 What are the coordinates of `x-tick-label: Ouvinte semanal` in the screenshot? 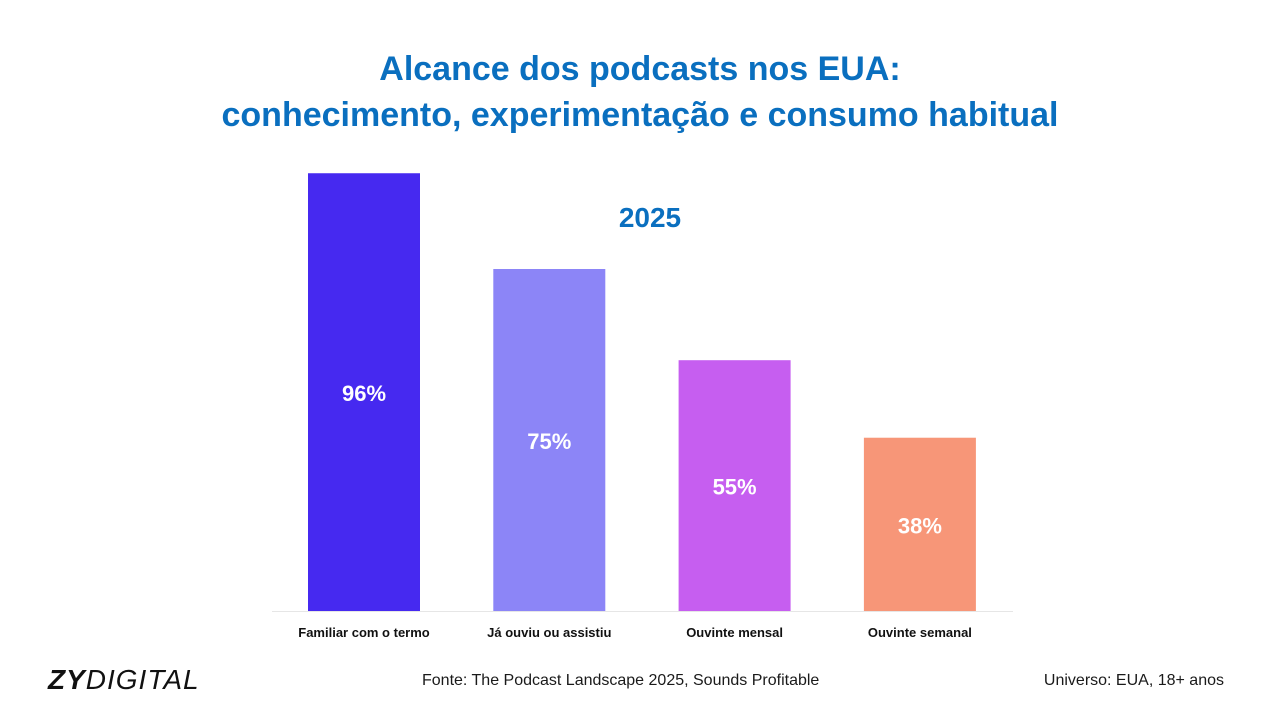 It's located at (920, 632).